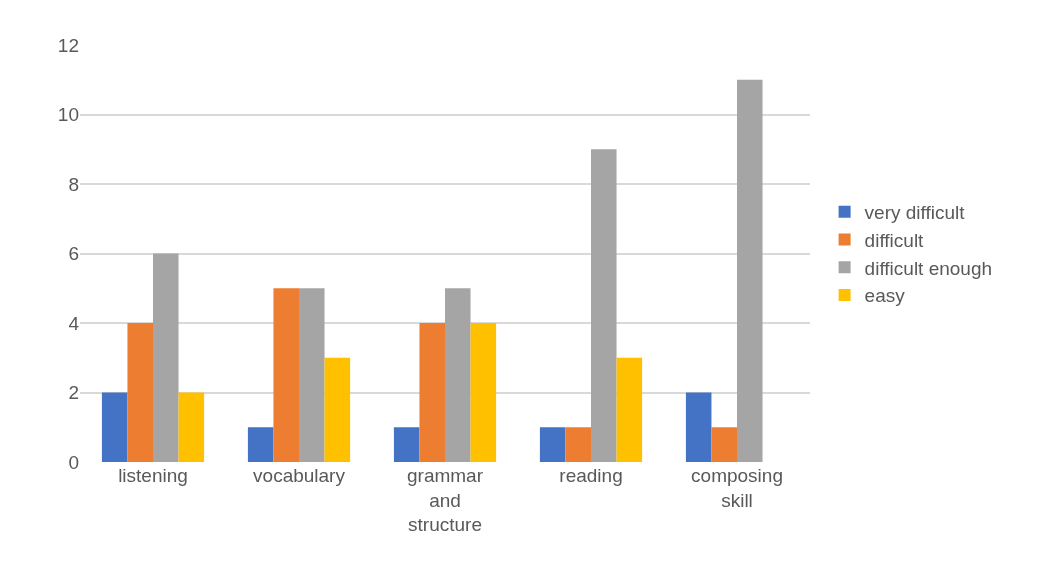  What do you see at coordinates (928, 268) in the screenshot?
I see `legend-label: difficult enough` at bounding box center [928, 268].